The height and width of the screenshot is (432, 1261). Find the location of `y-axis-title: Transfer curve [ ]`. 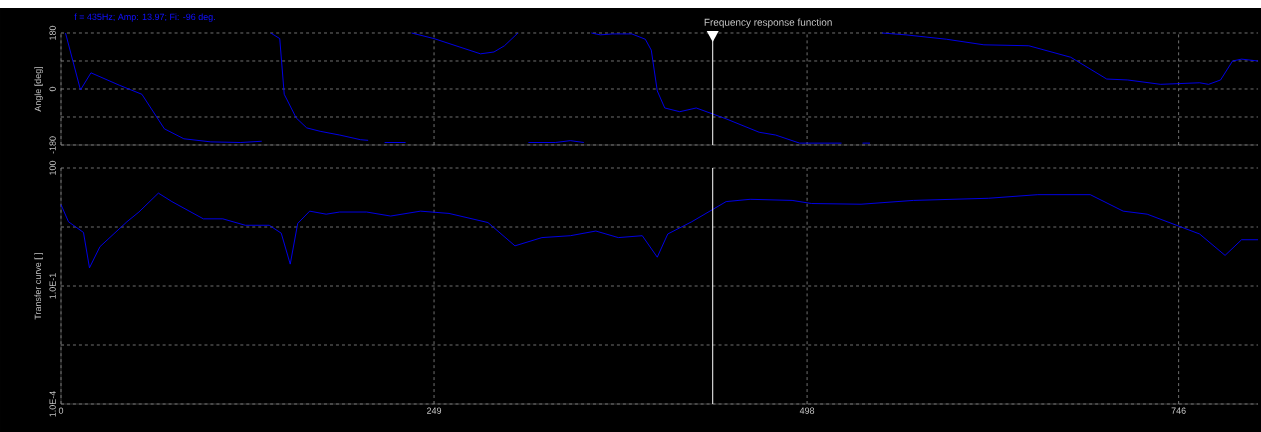

y-axis-title: Transfer curve [ ] is located at coordinates (38, 286).